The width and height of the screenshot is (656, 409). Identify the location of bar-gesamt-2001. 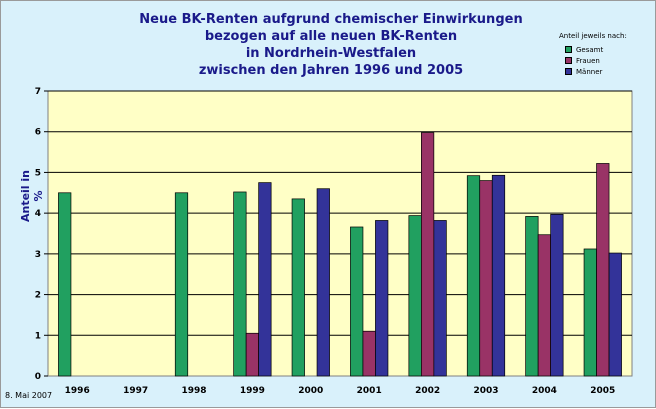
(357, 301).